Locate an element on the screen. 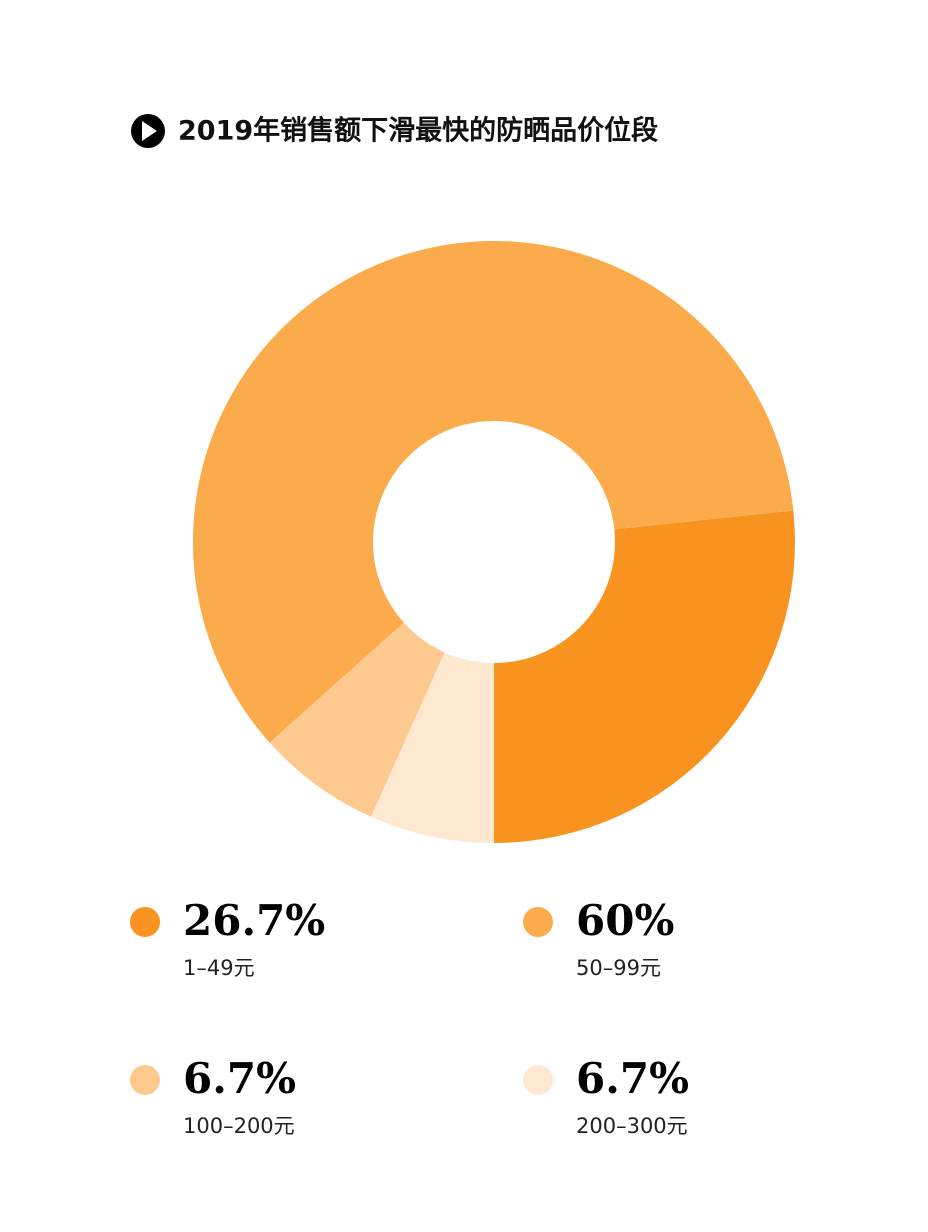 The image size is (928, 1232). legend-value: 60% is located at coordinates (625, 920).